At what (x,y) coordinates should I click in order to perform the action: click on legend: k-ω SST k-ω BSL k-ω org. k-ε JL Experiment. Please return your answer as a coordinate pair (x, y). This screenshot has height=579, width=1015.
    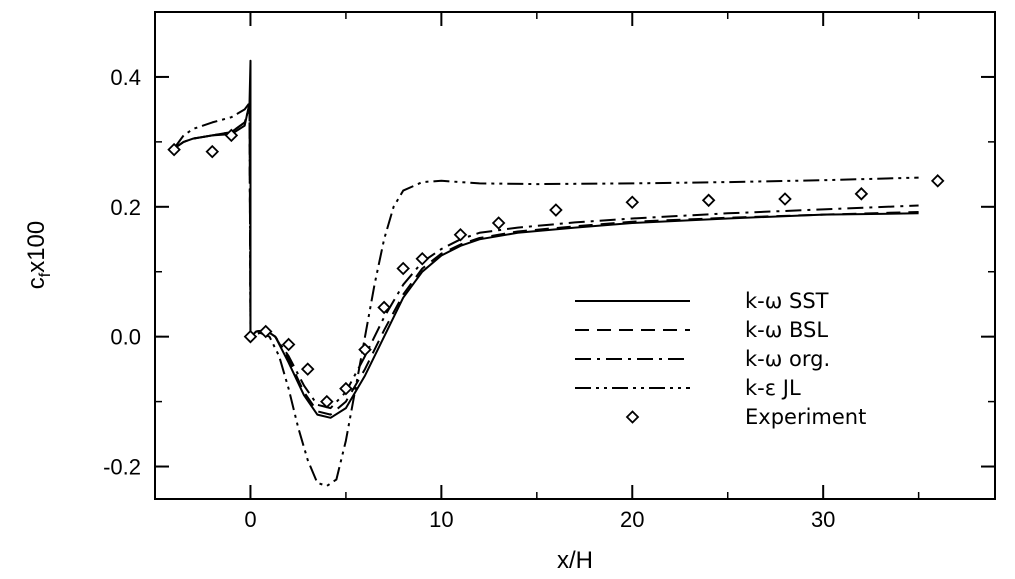
    Looking at the image, I should click on (720, 359).